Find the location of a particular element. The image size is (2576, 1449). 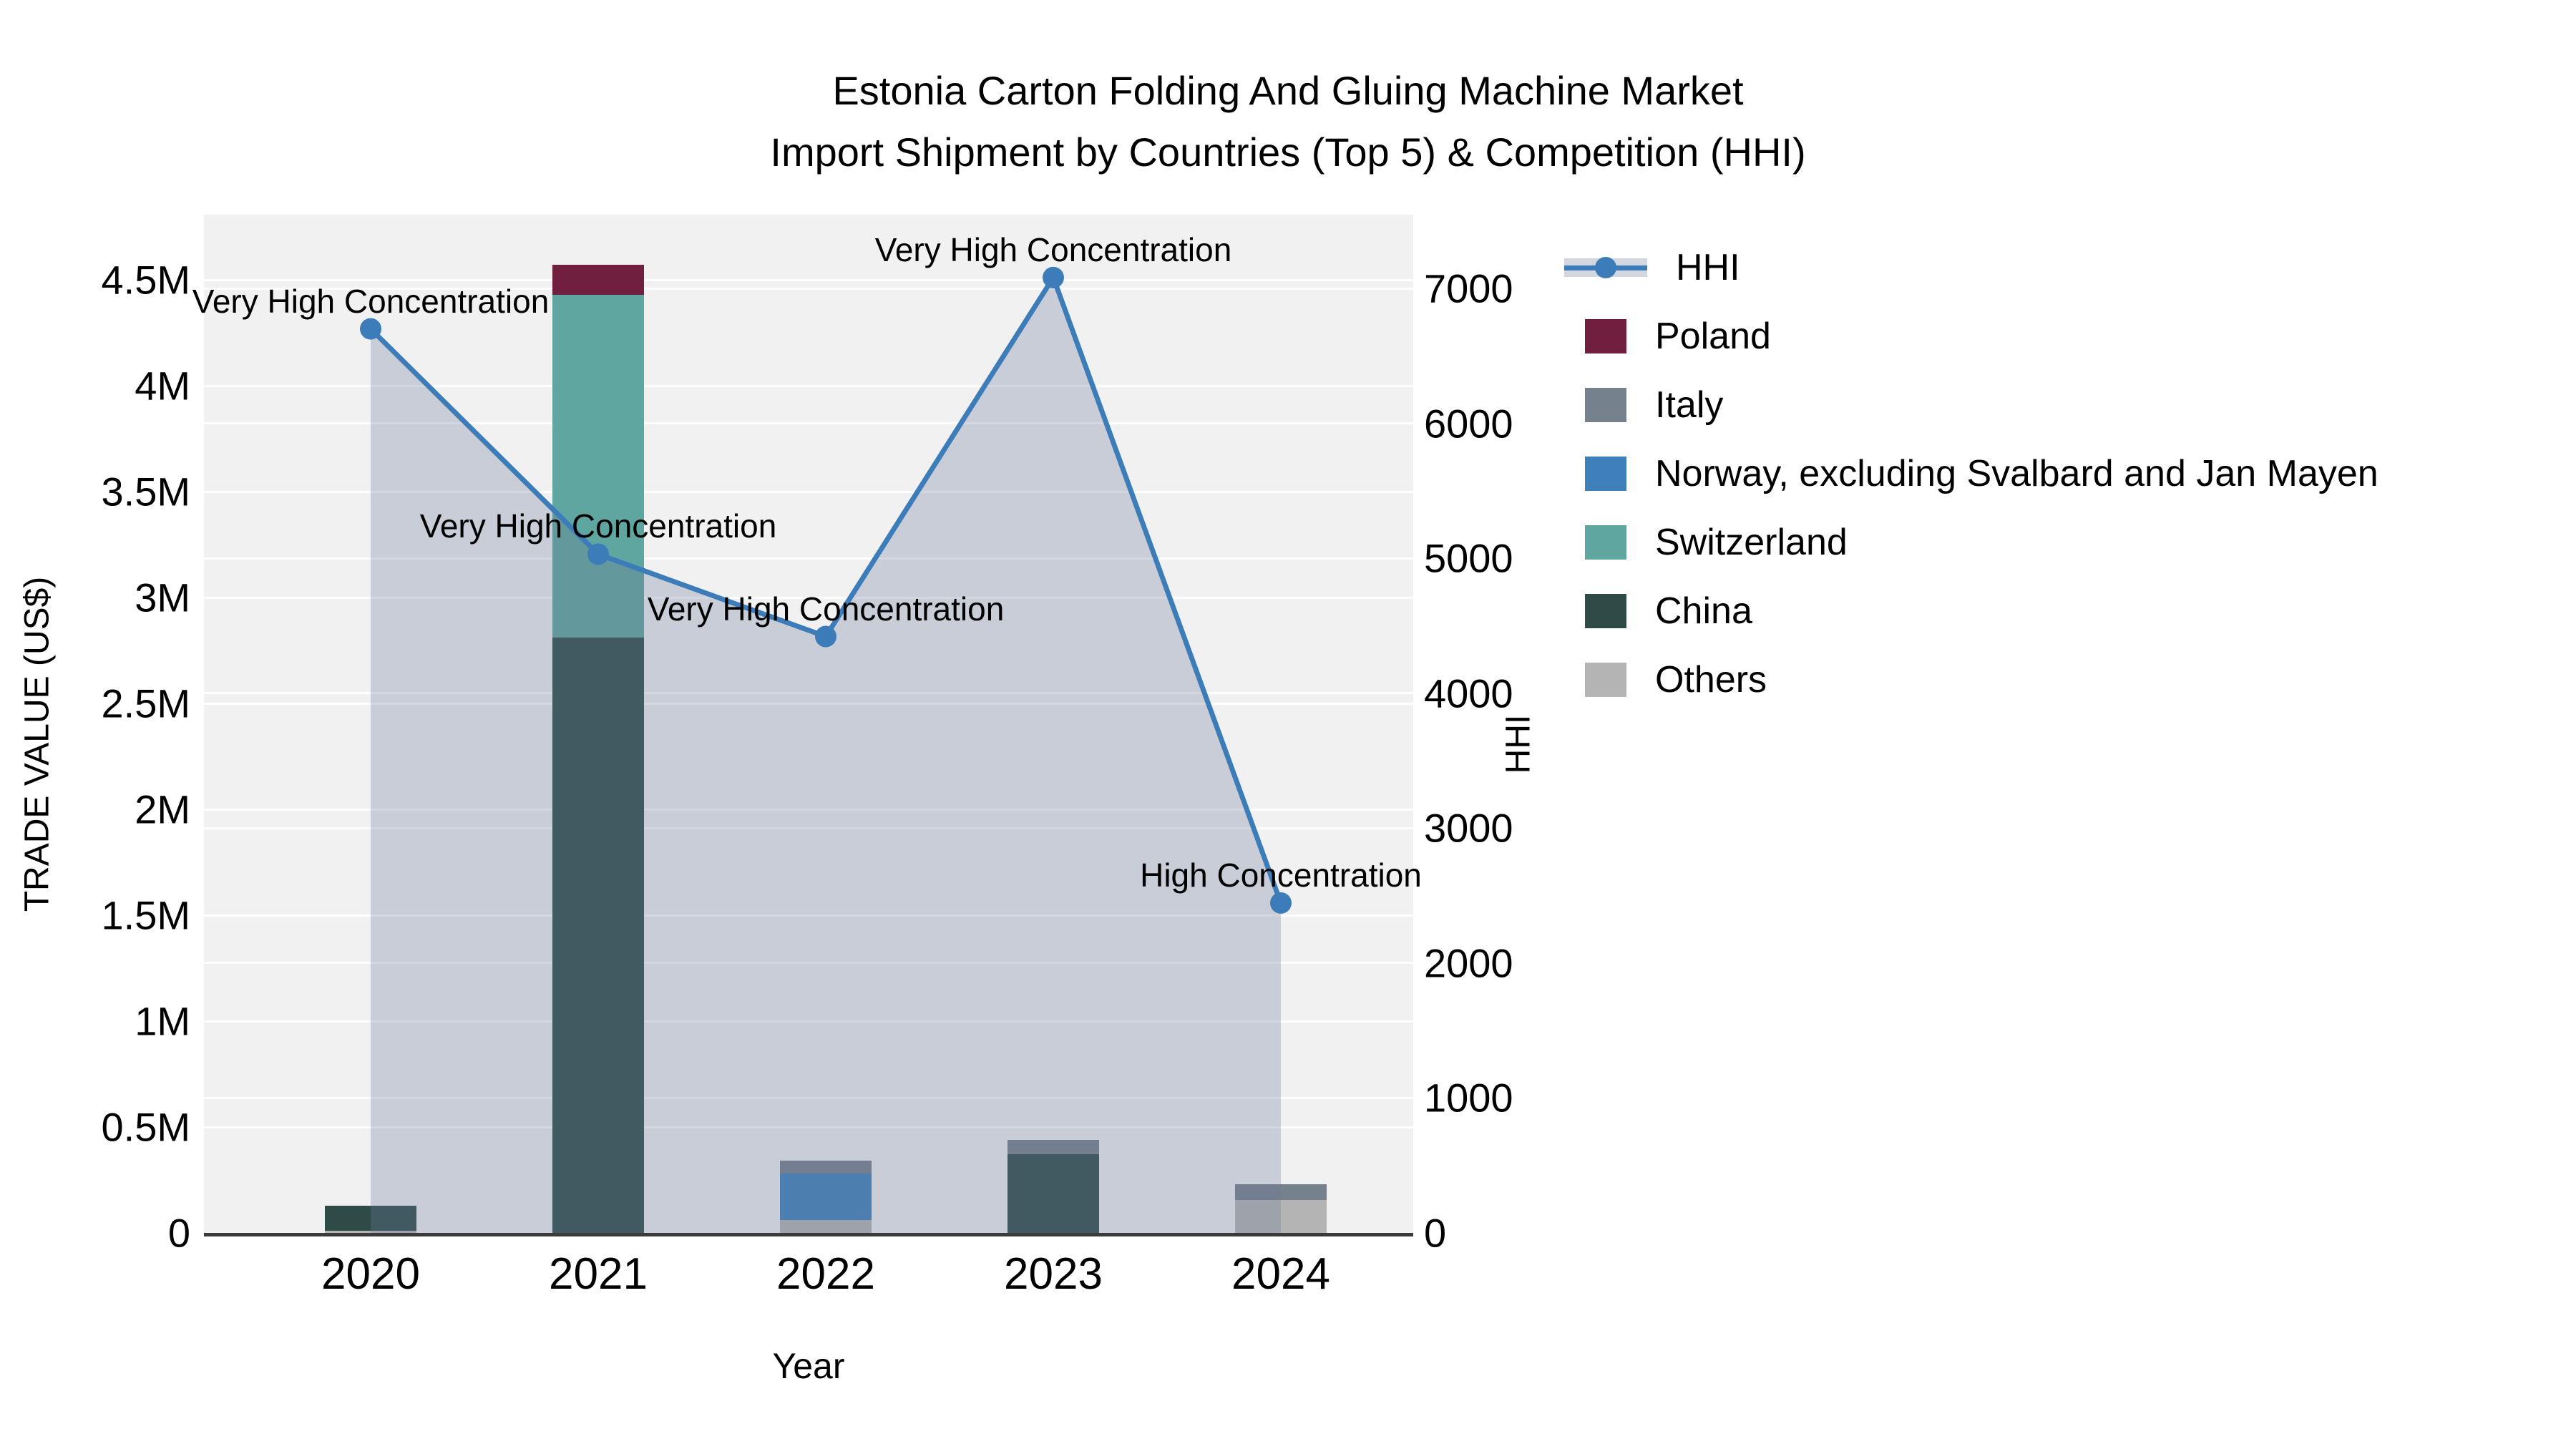

bar-segment-others-2024 is located at coordinates (1281, 1216).